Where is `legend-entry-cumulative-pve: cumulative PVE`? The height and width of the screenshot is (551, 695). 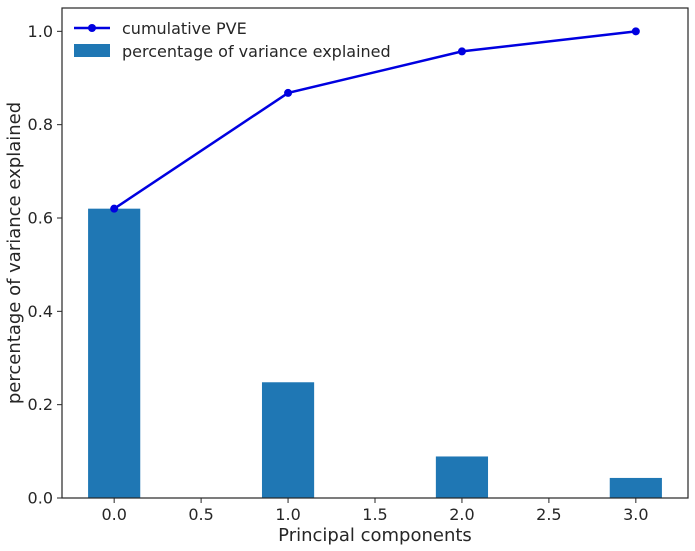 legend-entry-cumulative-pve: cumulative PVE is located at coordinates (184, 28).